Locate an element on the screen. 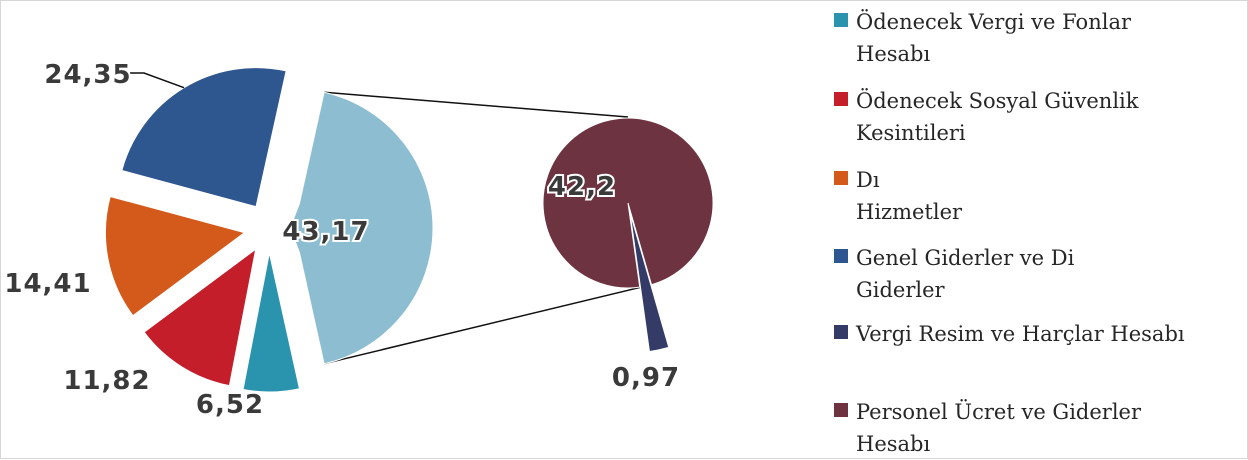 The height and width of the screenshot is (460, 1248). data-label-other: 43,17 is located at coordinates (325, 232).